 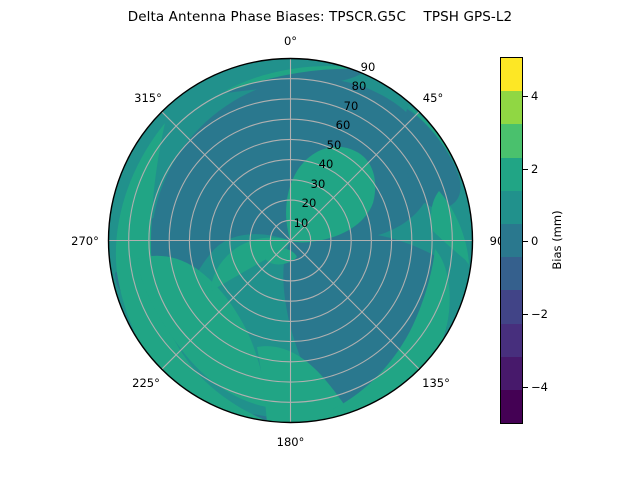 I want to click on polar-angular-label-45: 45°, so click(x=433, y=98).